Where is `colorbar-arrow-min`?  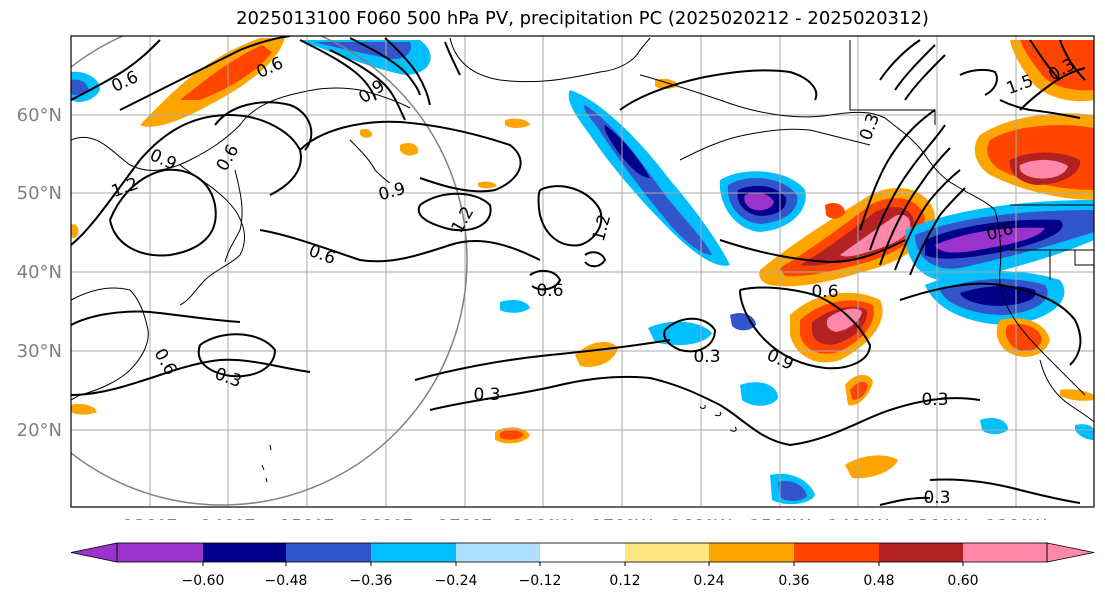
colorbar-arrow-min is located at coordinates (94, 552).